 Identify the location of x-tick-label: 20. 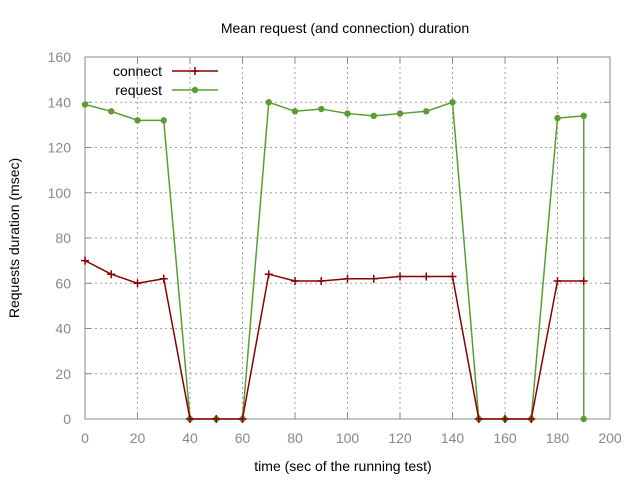
(138, 438).